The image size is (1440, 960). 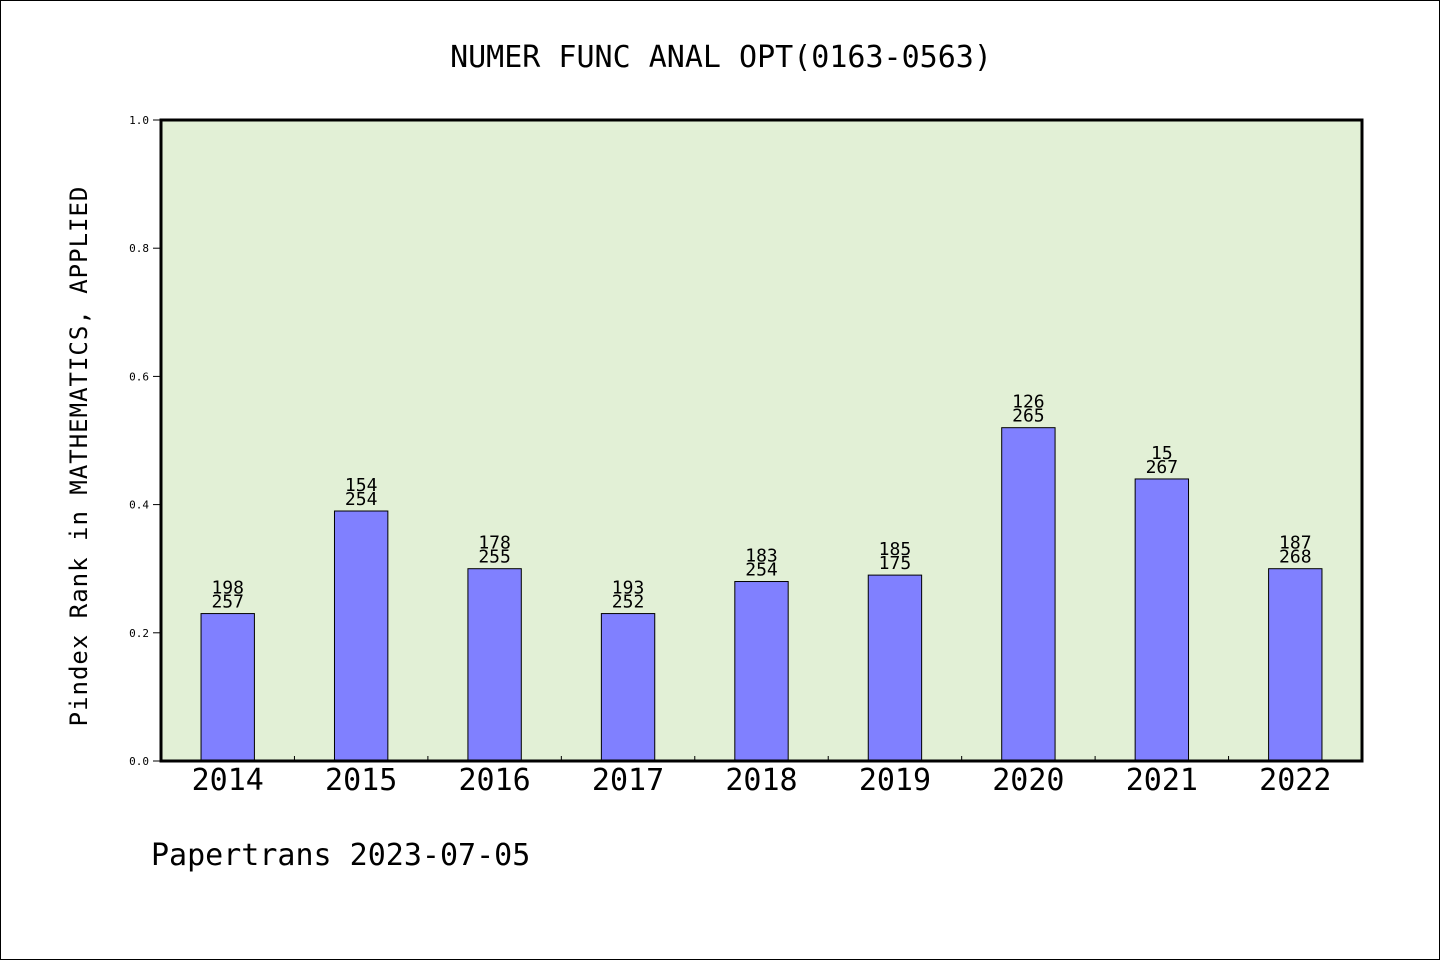 What do you see at coordinates (227, 687) in the screenshot?
I see `bar-2014` at bounding box center [227, 687].